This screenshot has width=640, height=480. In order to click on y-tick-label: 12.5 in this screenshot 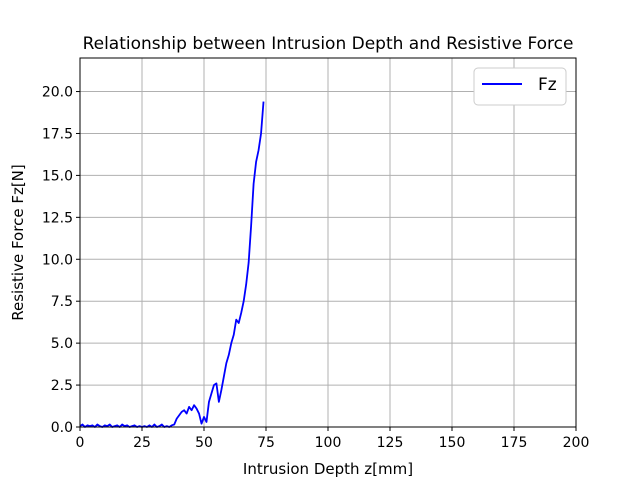, I will do `click(57, 218)`.